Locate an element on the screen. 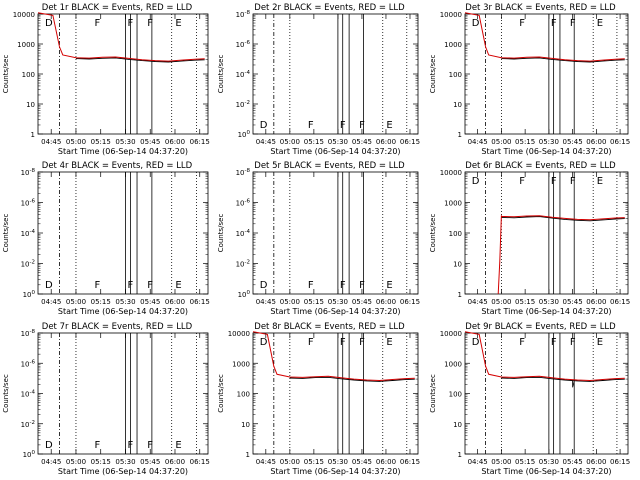 This screenshot has width=640, height=480. plot-frame is located at coordinates (335, 74).